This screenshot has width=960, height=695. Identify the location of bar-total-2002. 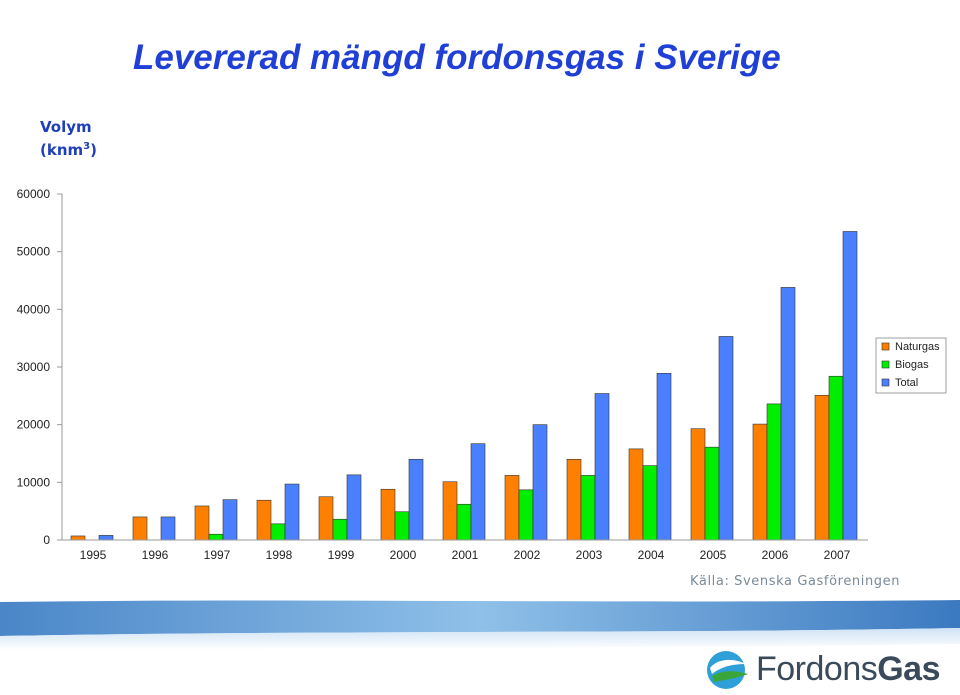
(540, 482).